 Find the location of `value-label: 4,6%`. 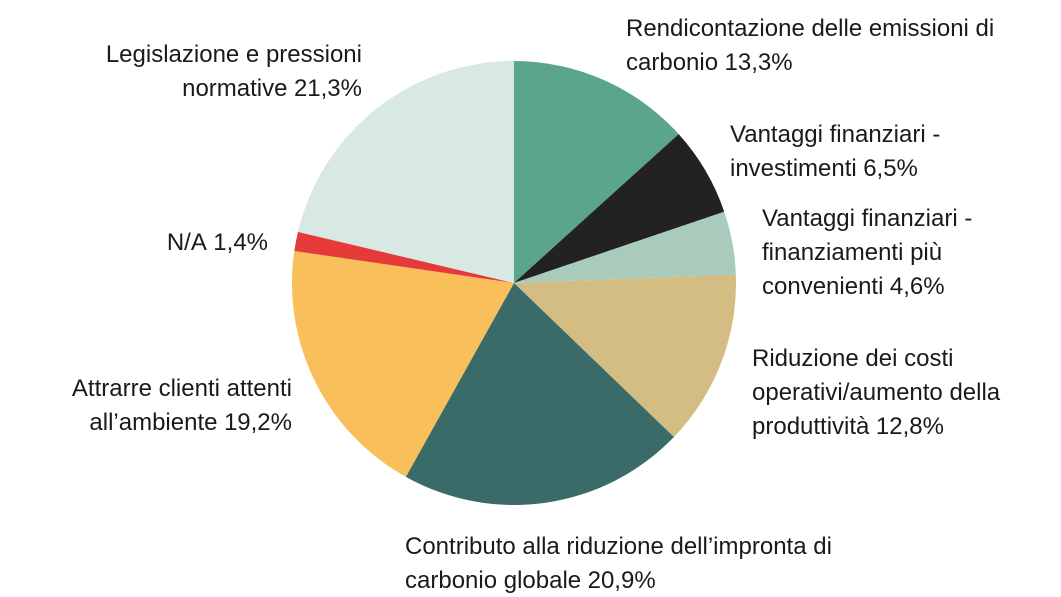

value-label: 4,6% is located at coordinates (917, 286).